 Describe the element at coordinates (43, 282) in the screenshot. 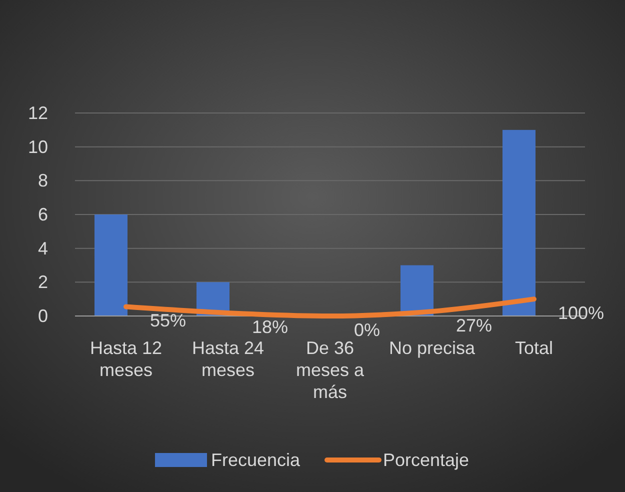

I see `y-tick-label: 2` at that location.